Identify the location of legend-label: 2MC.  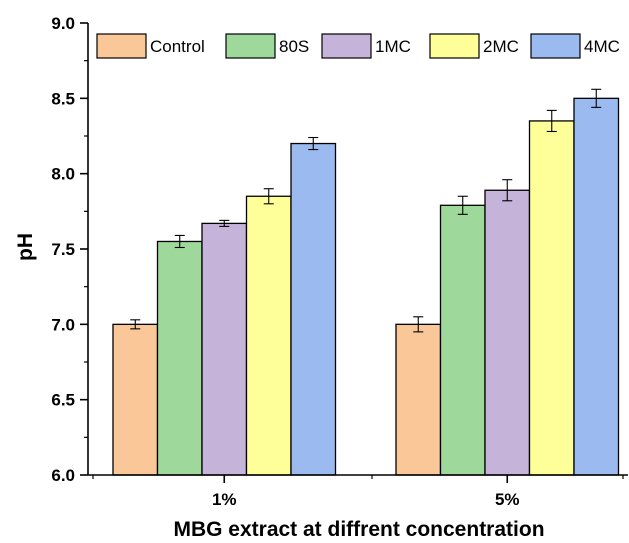
(501, 46).